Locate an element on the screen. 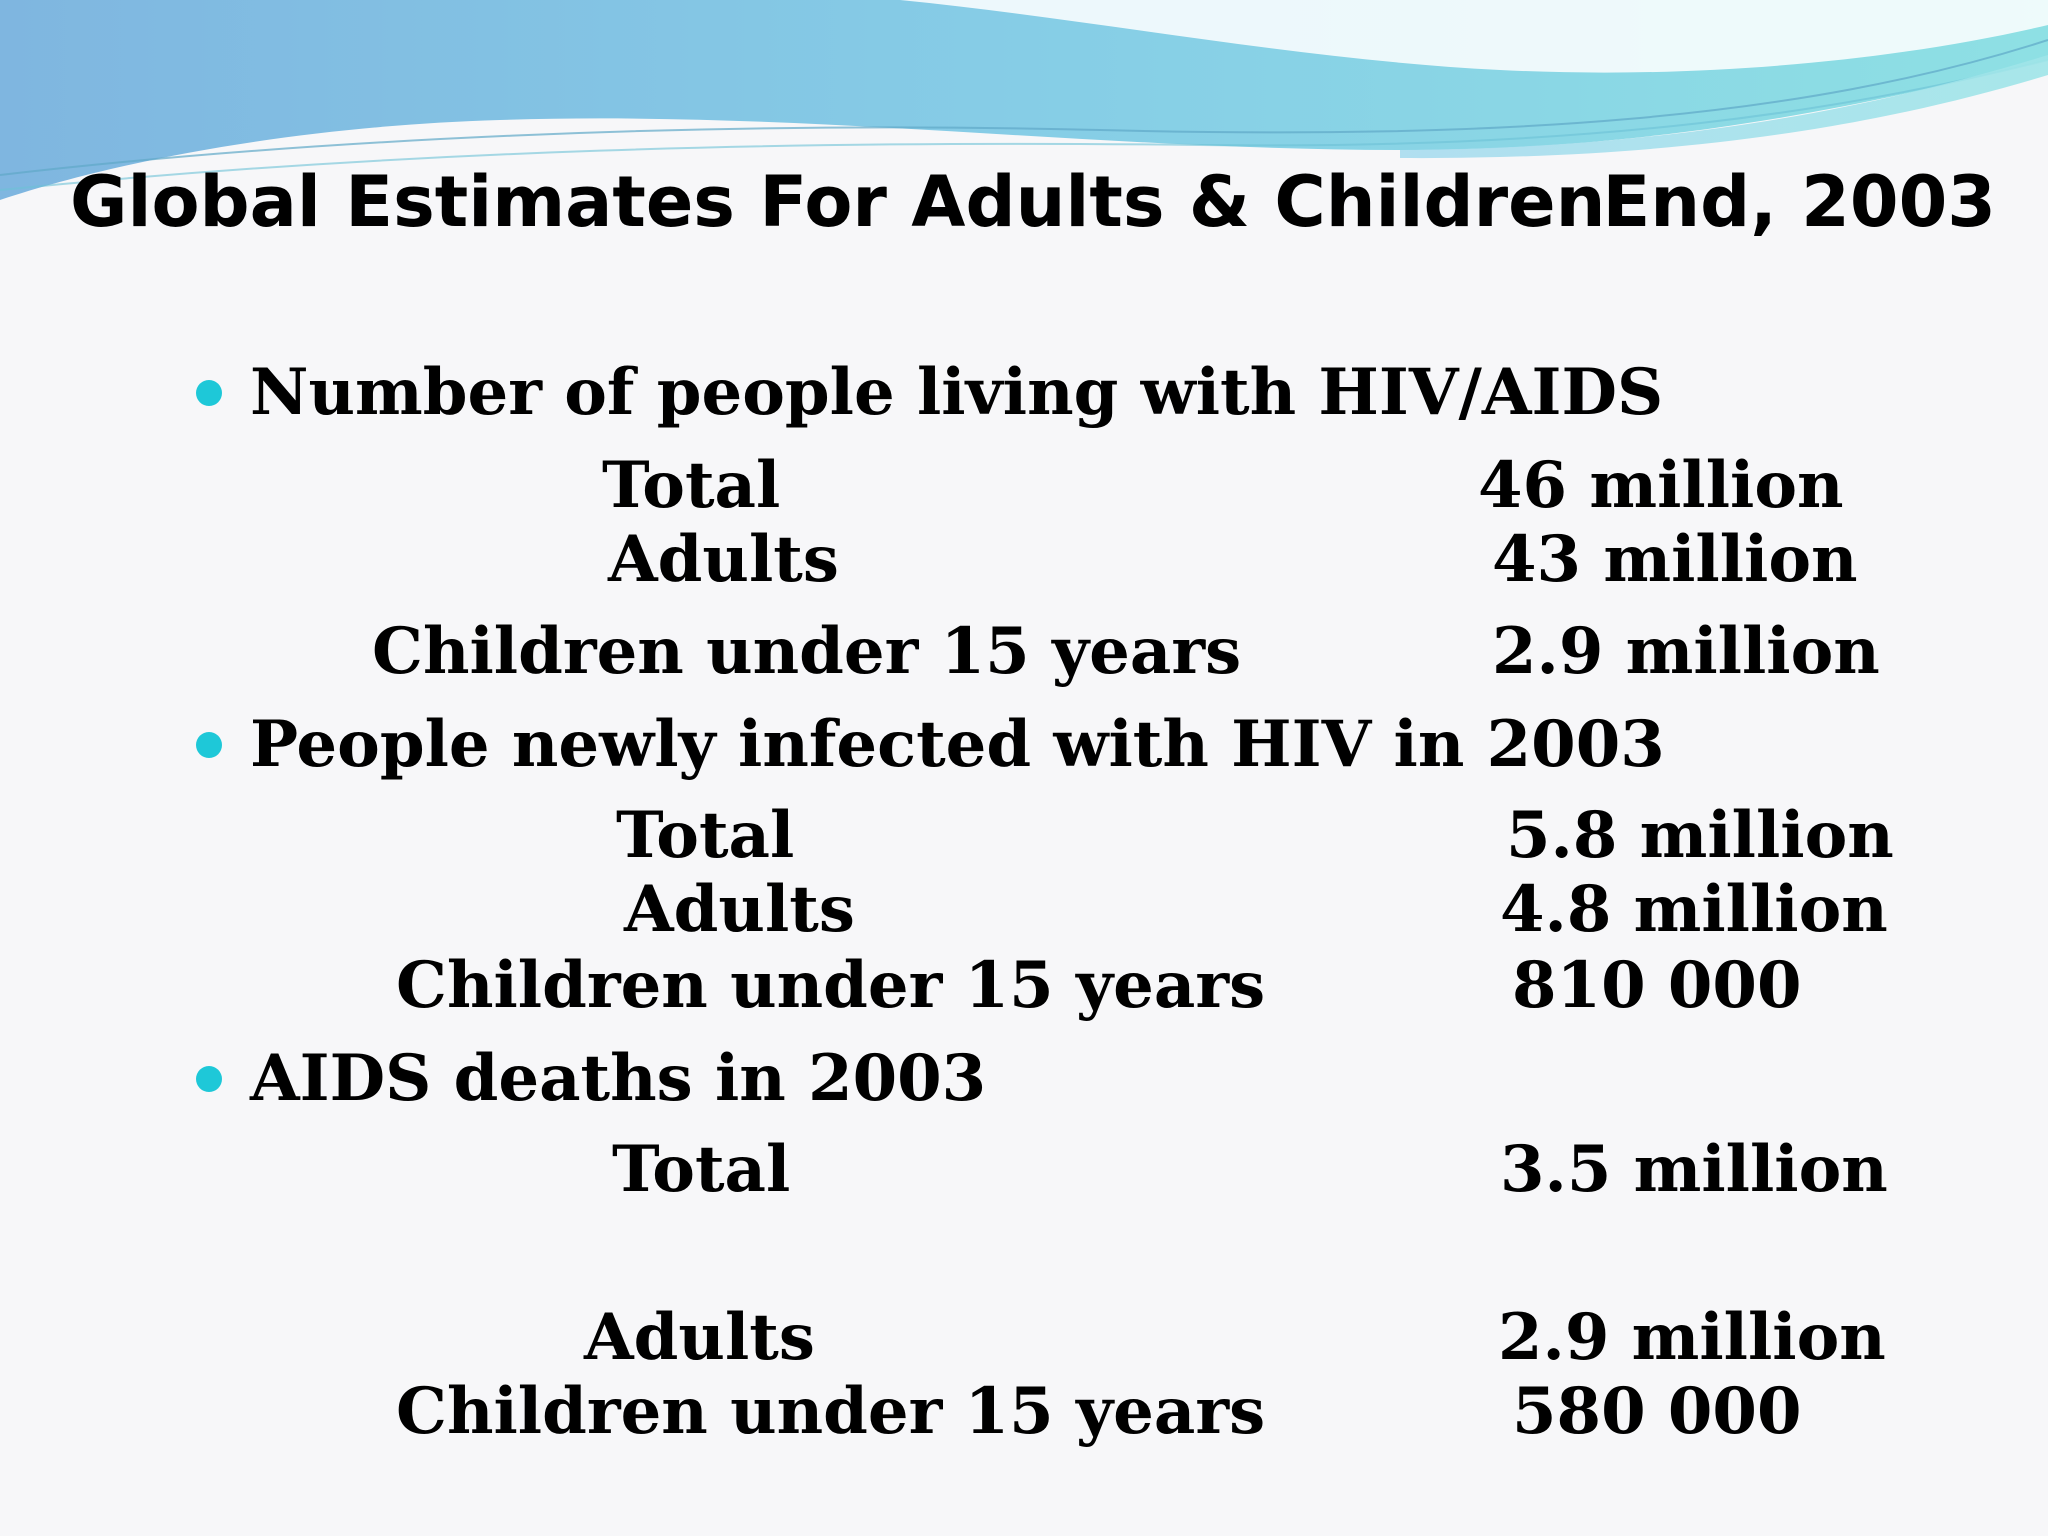 The height and width of the screenshot is (1536, 2048). bullet-heading: AIDS deaths in 2003 is located at coordinates (618, 1078).